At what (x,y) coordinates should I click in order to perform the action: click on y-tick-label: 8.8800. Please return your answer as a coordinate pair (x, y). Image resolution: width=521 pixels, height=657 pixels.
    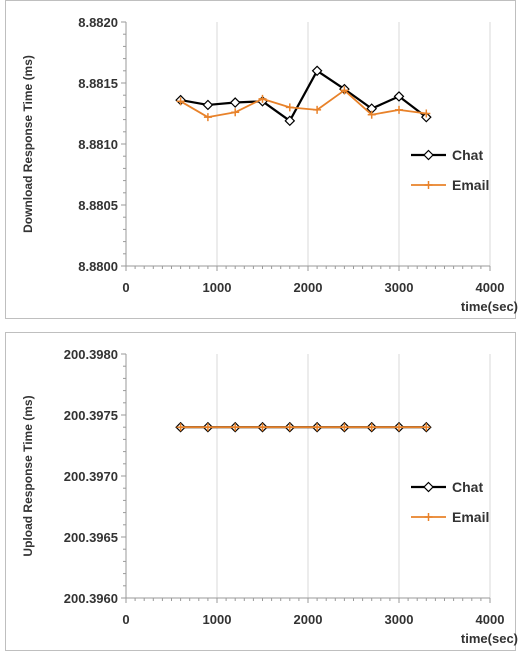
    Looking at the image, I should click on (98, 266).